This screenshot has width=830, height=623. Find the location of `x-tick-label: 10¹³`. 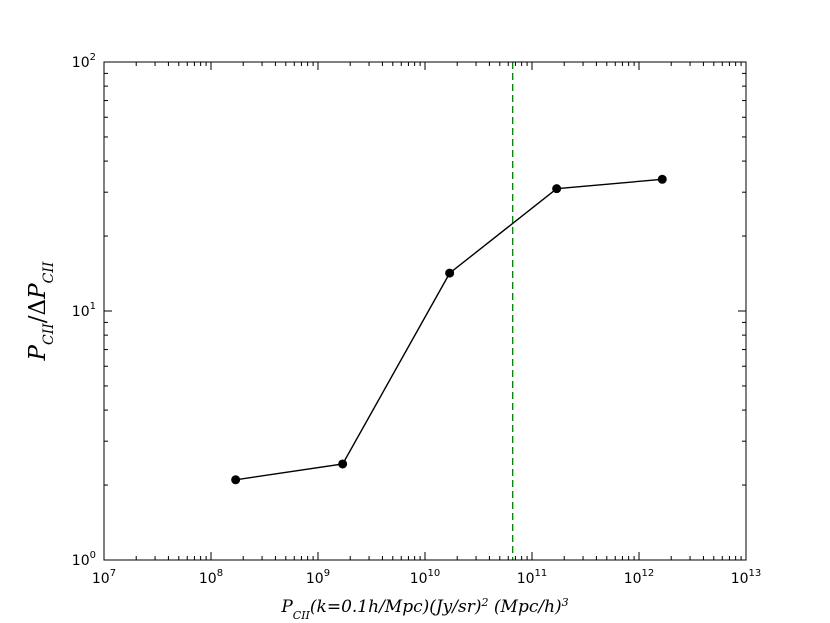

x-tick-label: 10¹³ is located at coordinates (746, 577).